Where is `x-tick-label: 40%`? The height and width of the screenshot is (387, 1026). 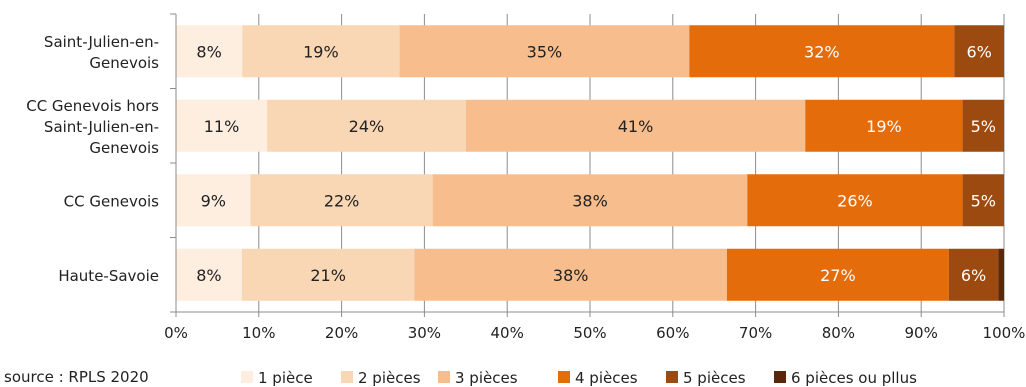 x-tick-label: 40% is located at coordinates (507, 333).